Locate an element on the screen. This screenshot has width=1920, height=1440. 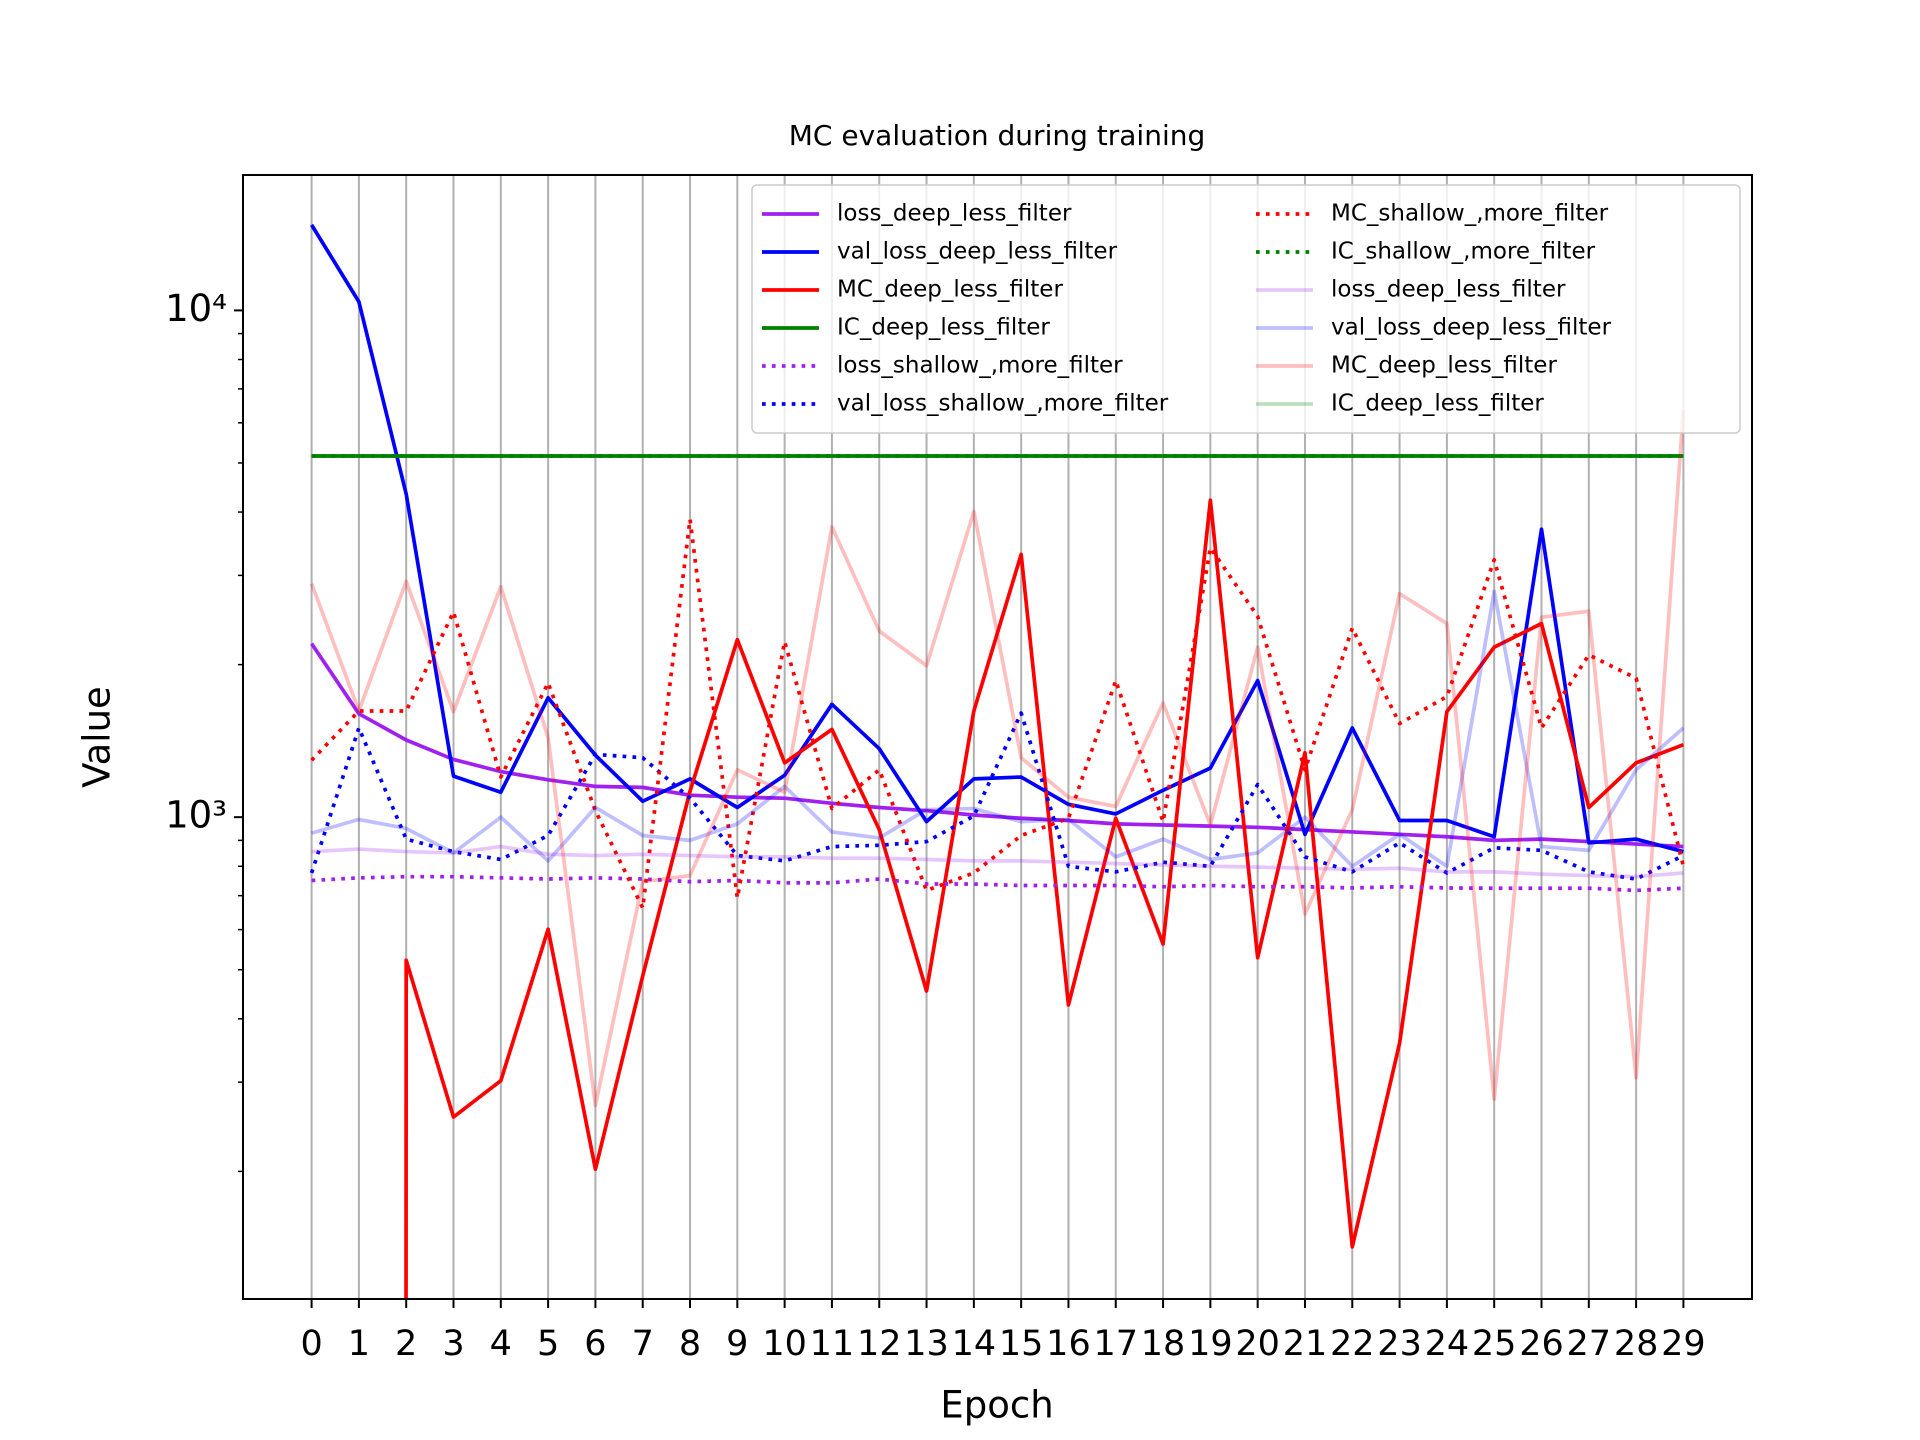
chart-title: MC evaluation during training is located at coordinates (997, 135).